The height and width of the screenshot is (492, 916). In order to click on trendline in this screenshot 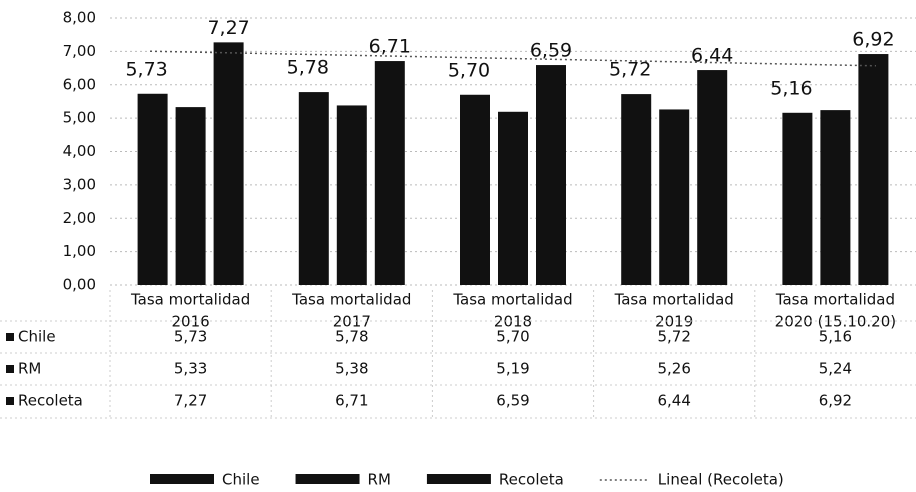, I will do `click(513, 58)`.